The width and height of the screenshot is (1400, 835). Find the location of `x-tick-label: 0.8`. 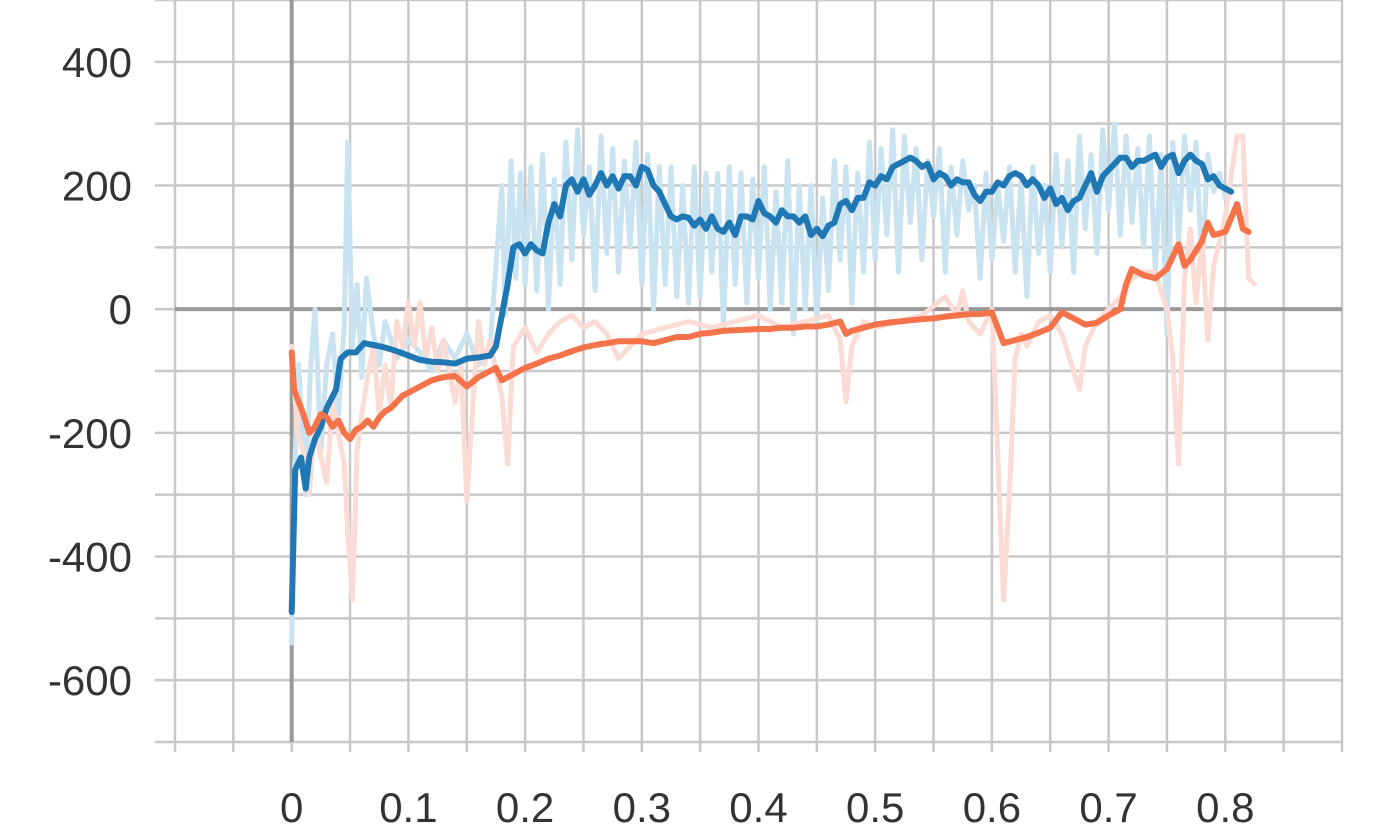

x-tick-label: 0.8 is located at coordinates (1225, 807).